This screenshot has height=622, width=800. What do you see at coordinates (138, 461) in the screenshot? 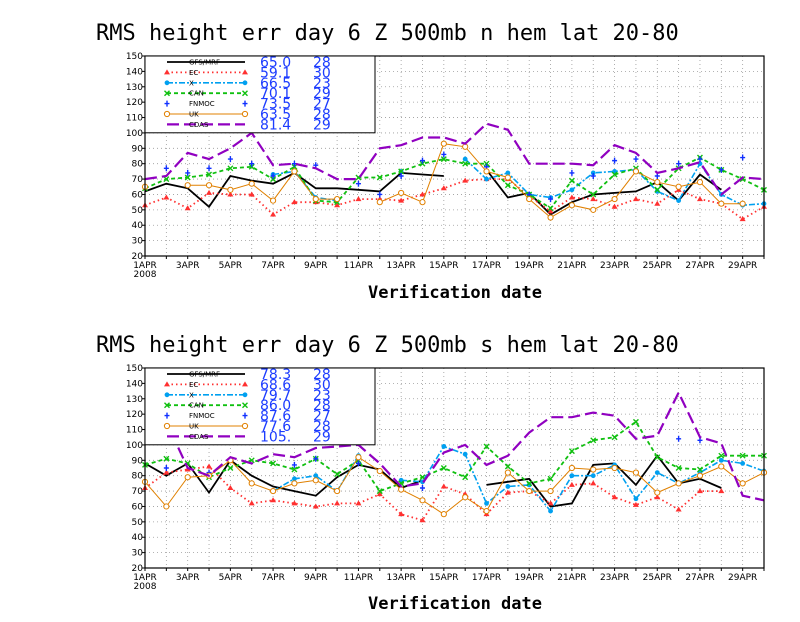
I see `y-tick-label: 90` at bounding box center [138, 461].